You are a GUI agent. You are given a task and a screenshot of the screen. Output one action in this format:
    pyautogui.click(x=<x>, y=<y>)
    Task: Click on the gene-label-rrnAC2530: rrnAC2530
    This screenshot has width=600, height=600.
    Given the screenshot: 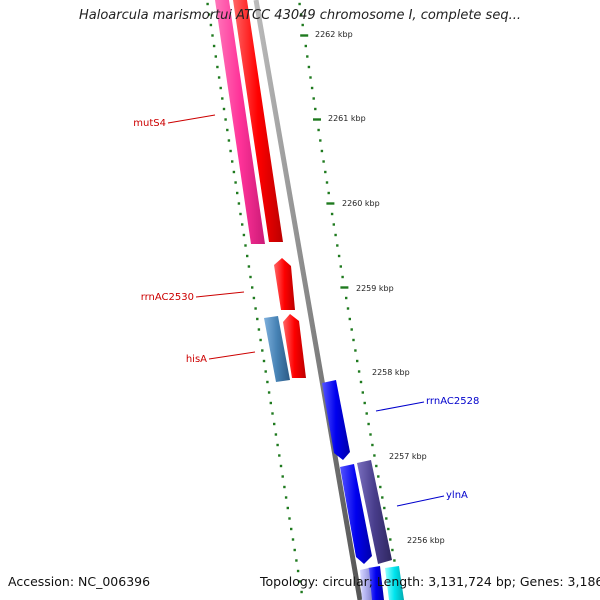 What is the action you would take?
    pyautogui.click(x=193, y=297)
    